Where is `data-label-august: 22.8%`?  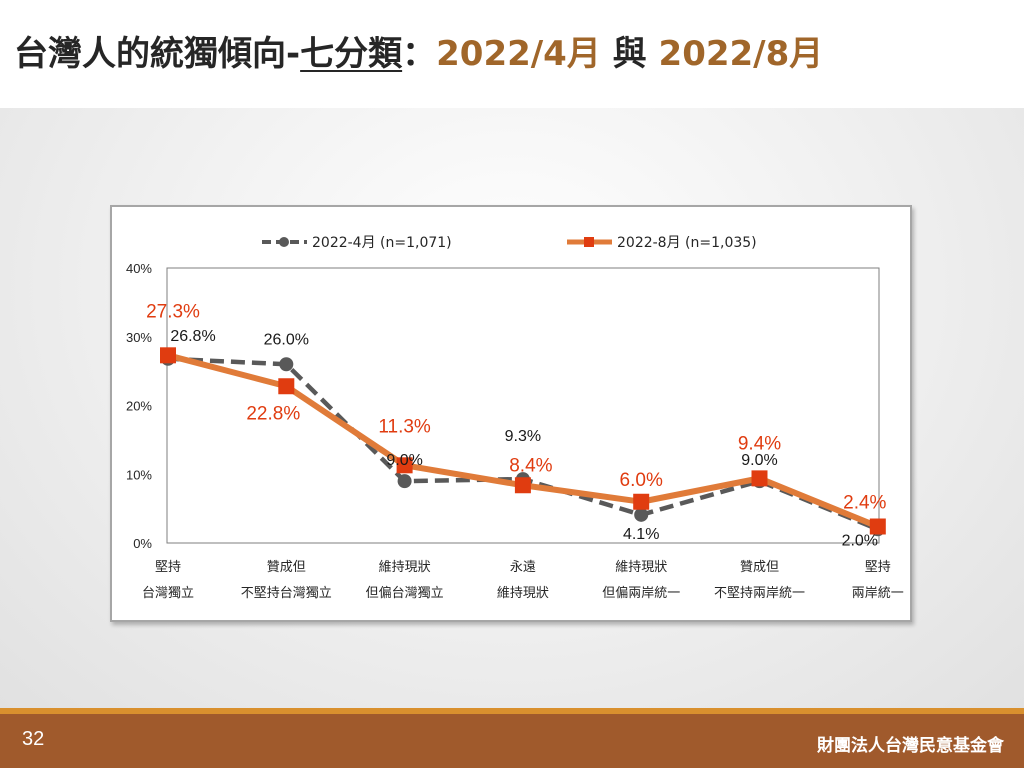 data-label-august: 22.8% is located at coordinates (273, 413).